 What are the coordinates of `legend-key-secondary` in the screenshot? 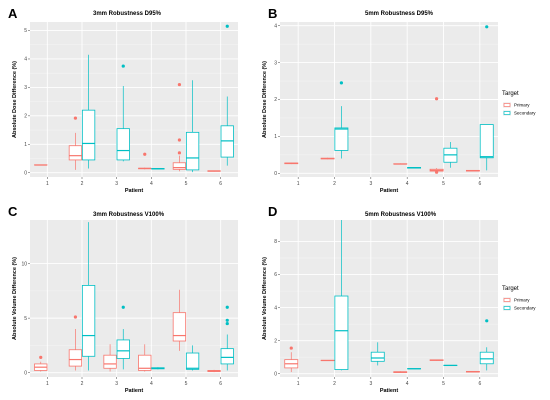 It's located at (507, 308).